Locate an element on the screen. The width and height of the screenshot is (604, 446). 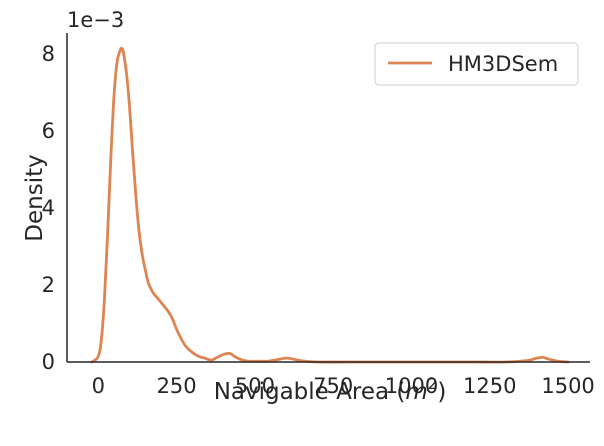
legend: HM3DSem is located at coordinates (476, 64).